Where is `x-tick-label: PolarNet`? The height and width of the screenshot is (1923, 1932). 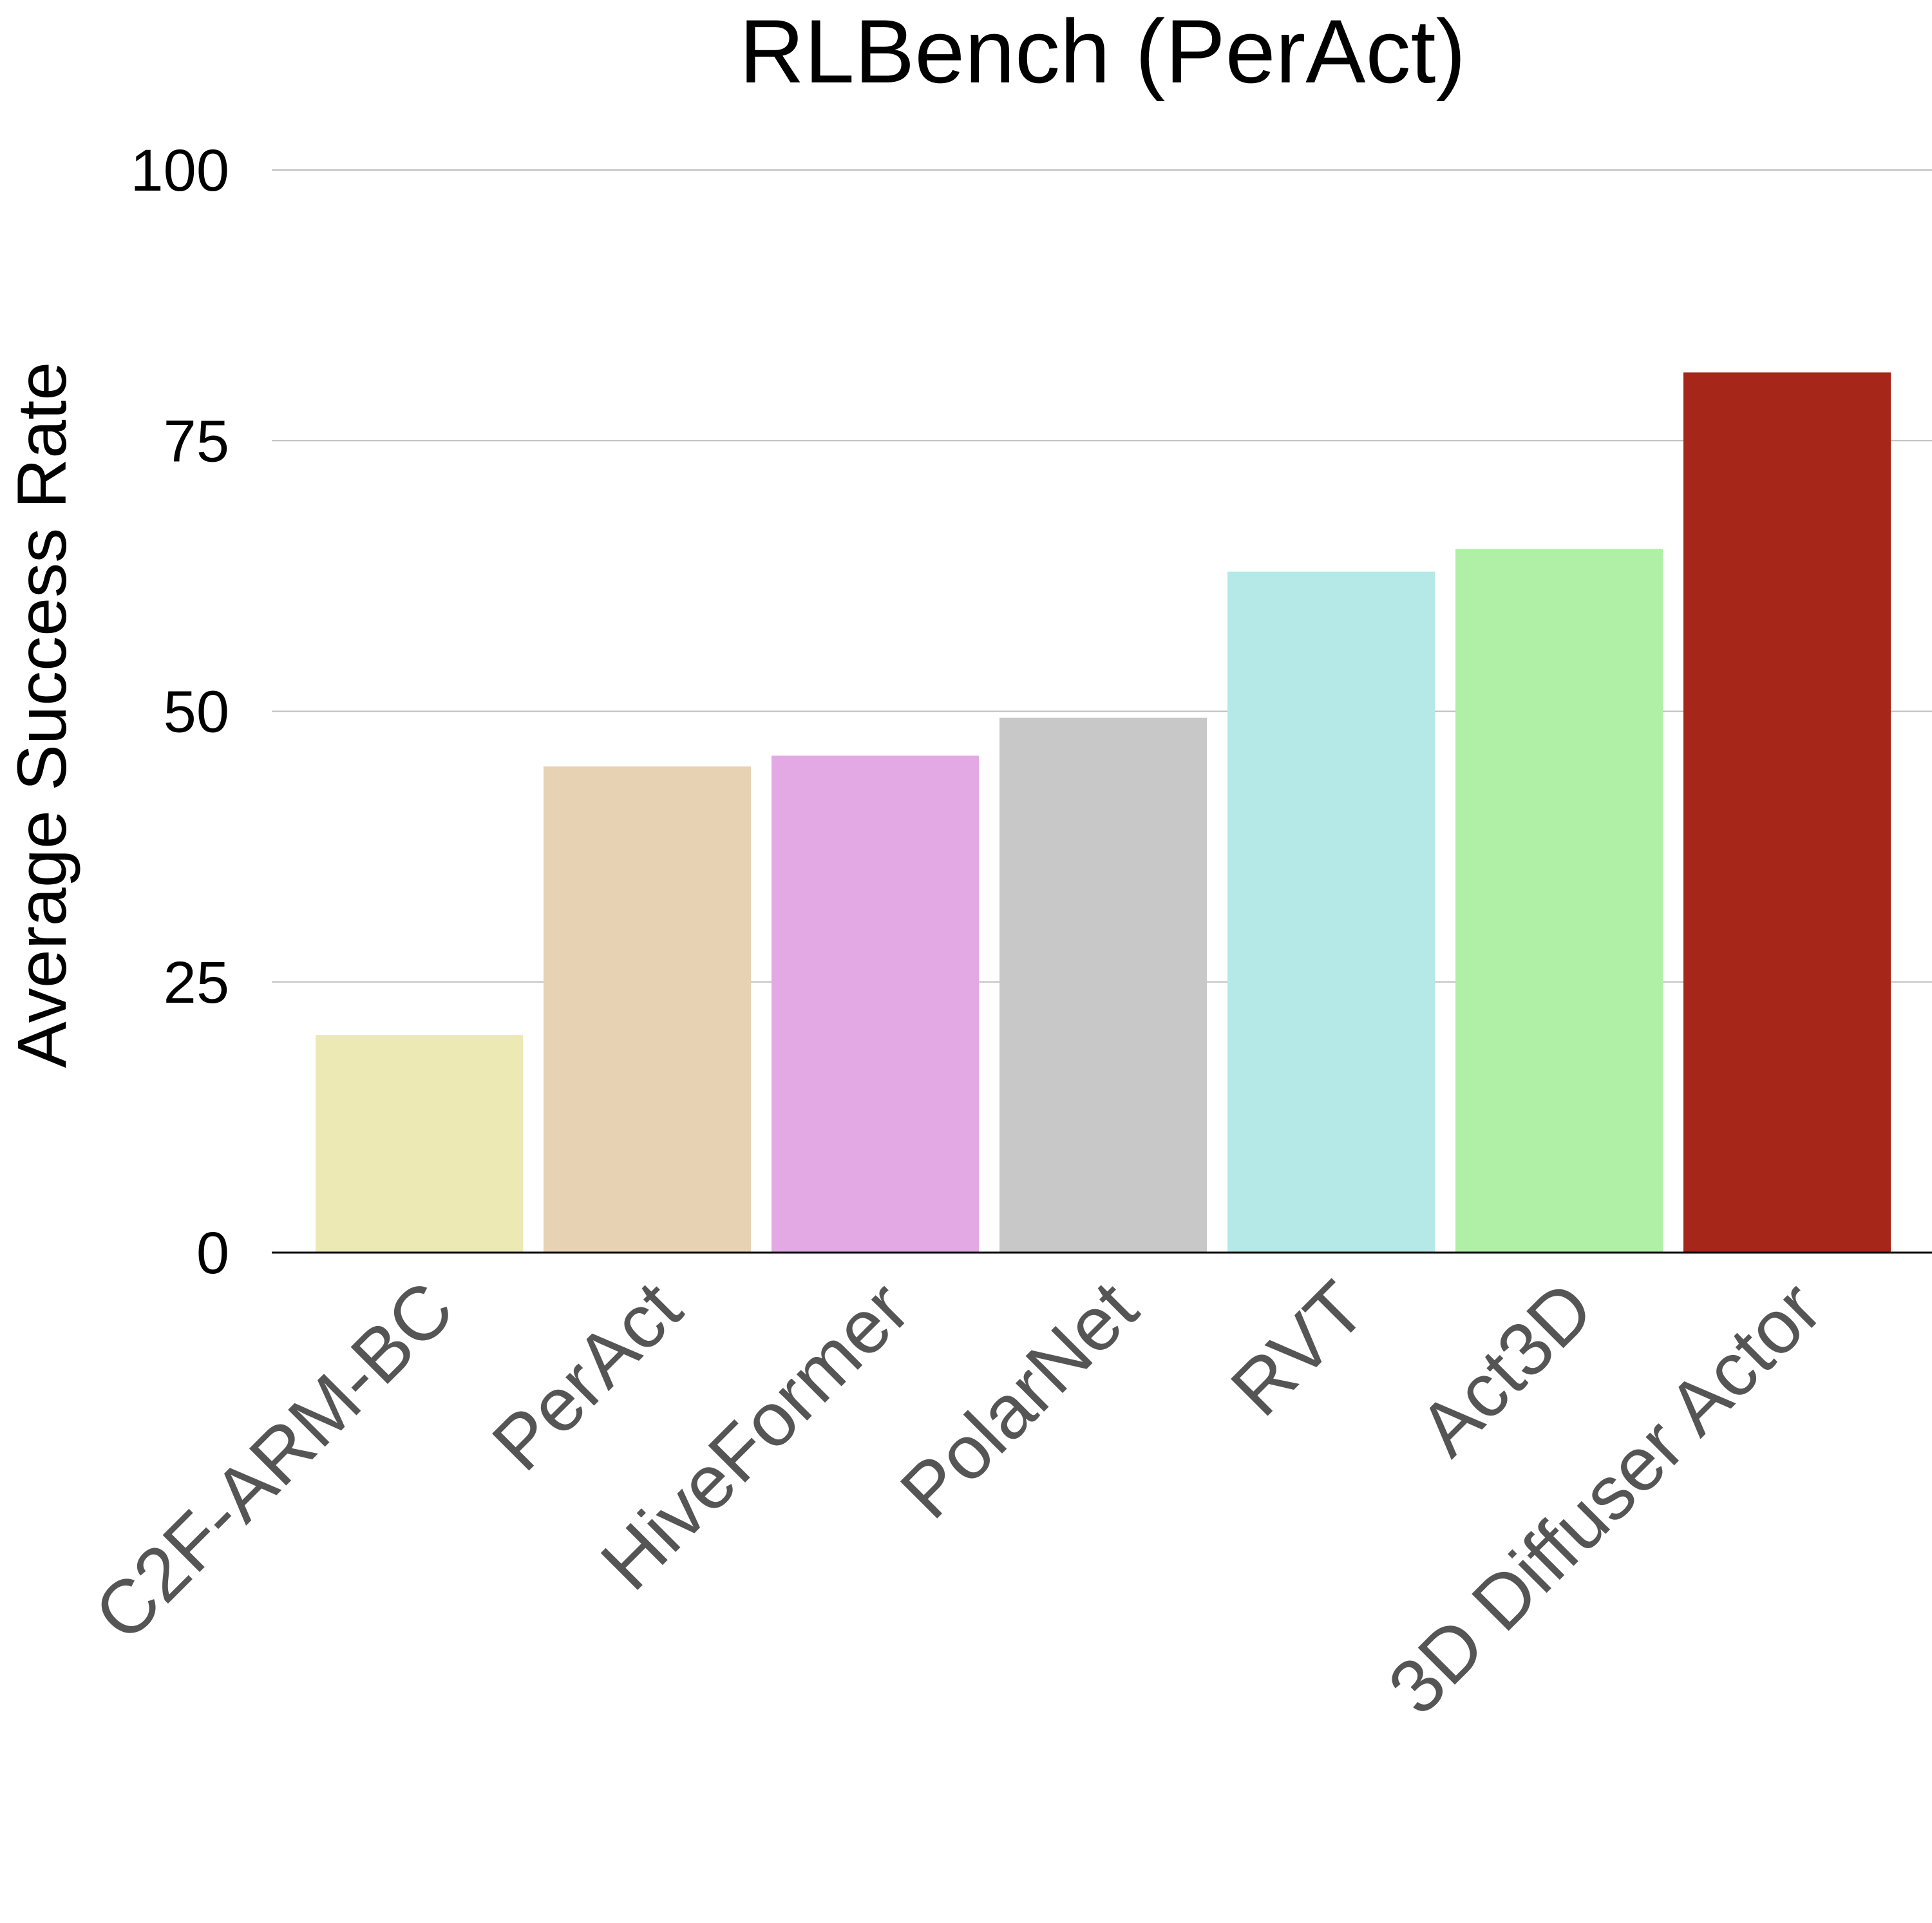 x-tick-label: PolarNet is located at coordinates (1018, 1400).